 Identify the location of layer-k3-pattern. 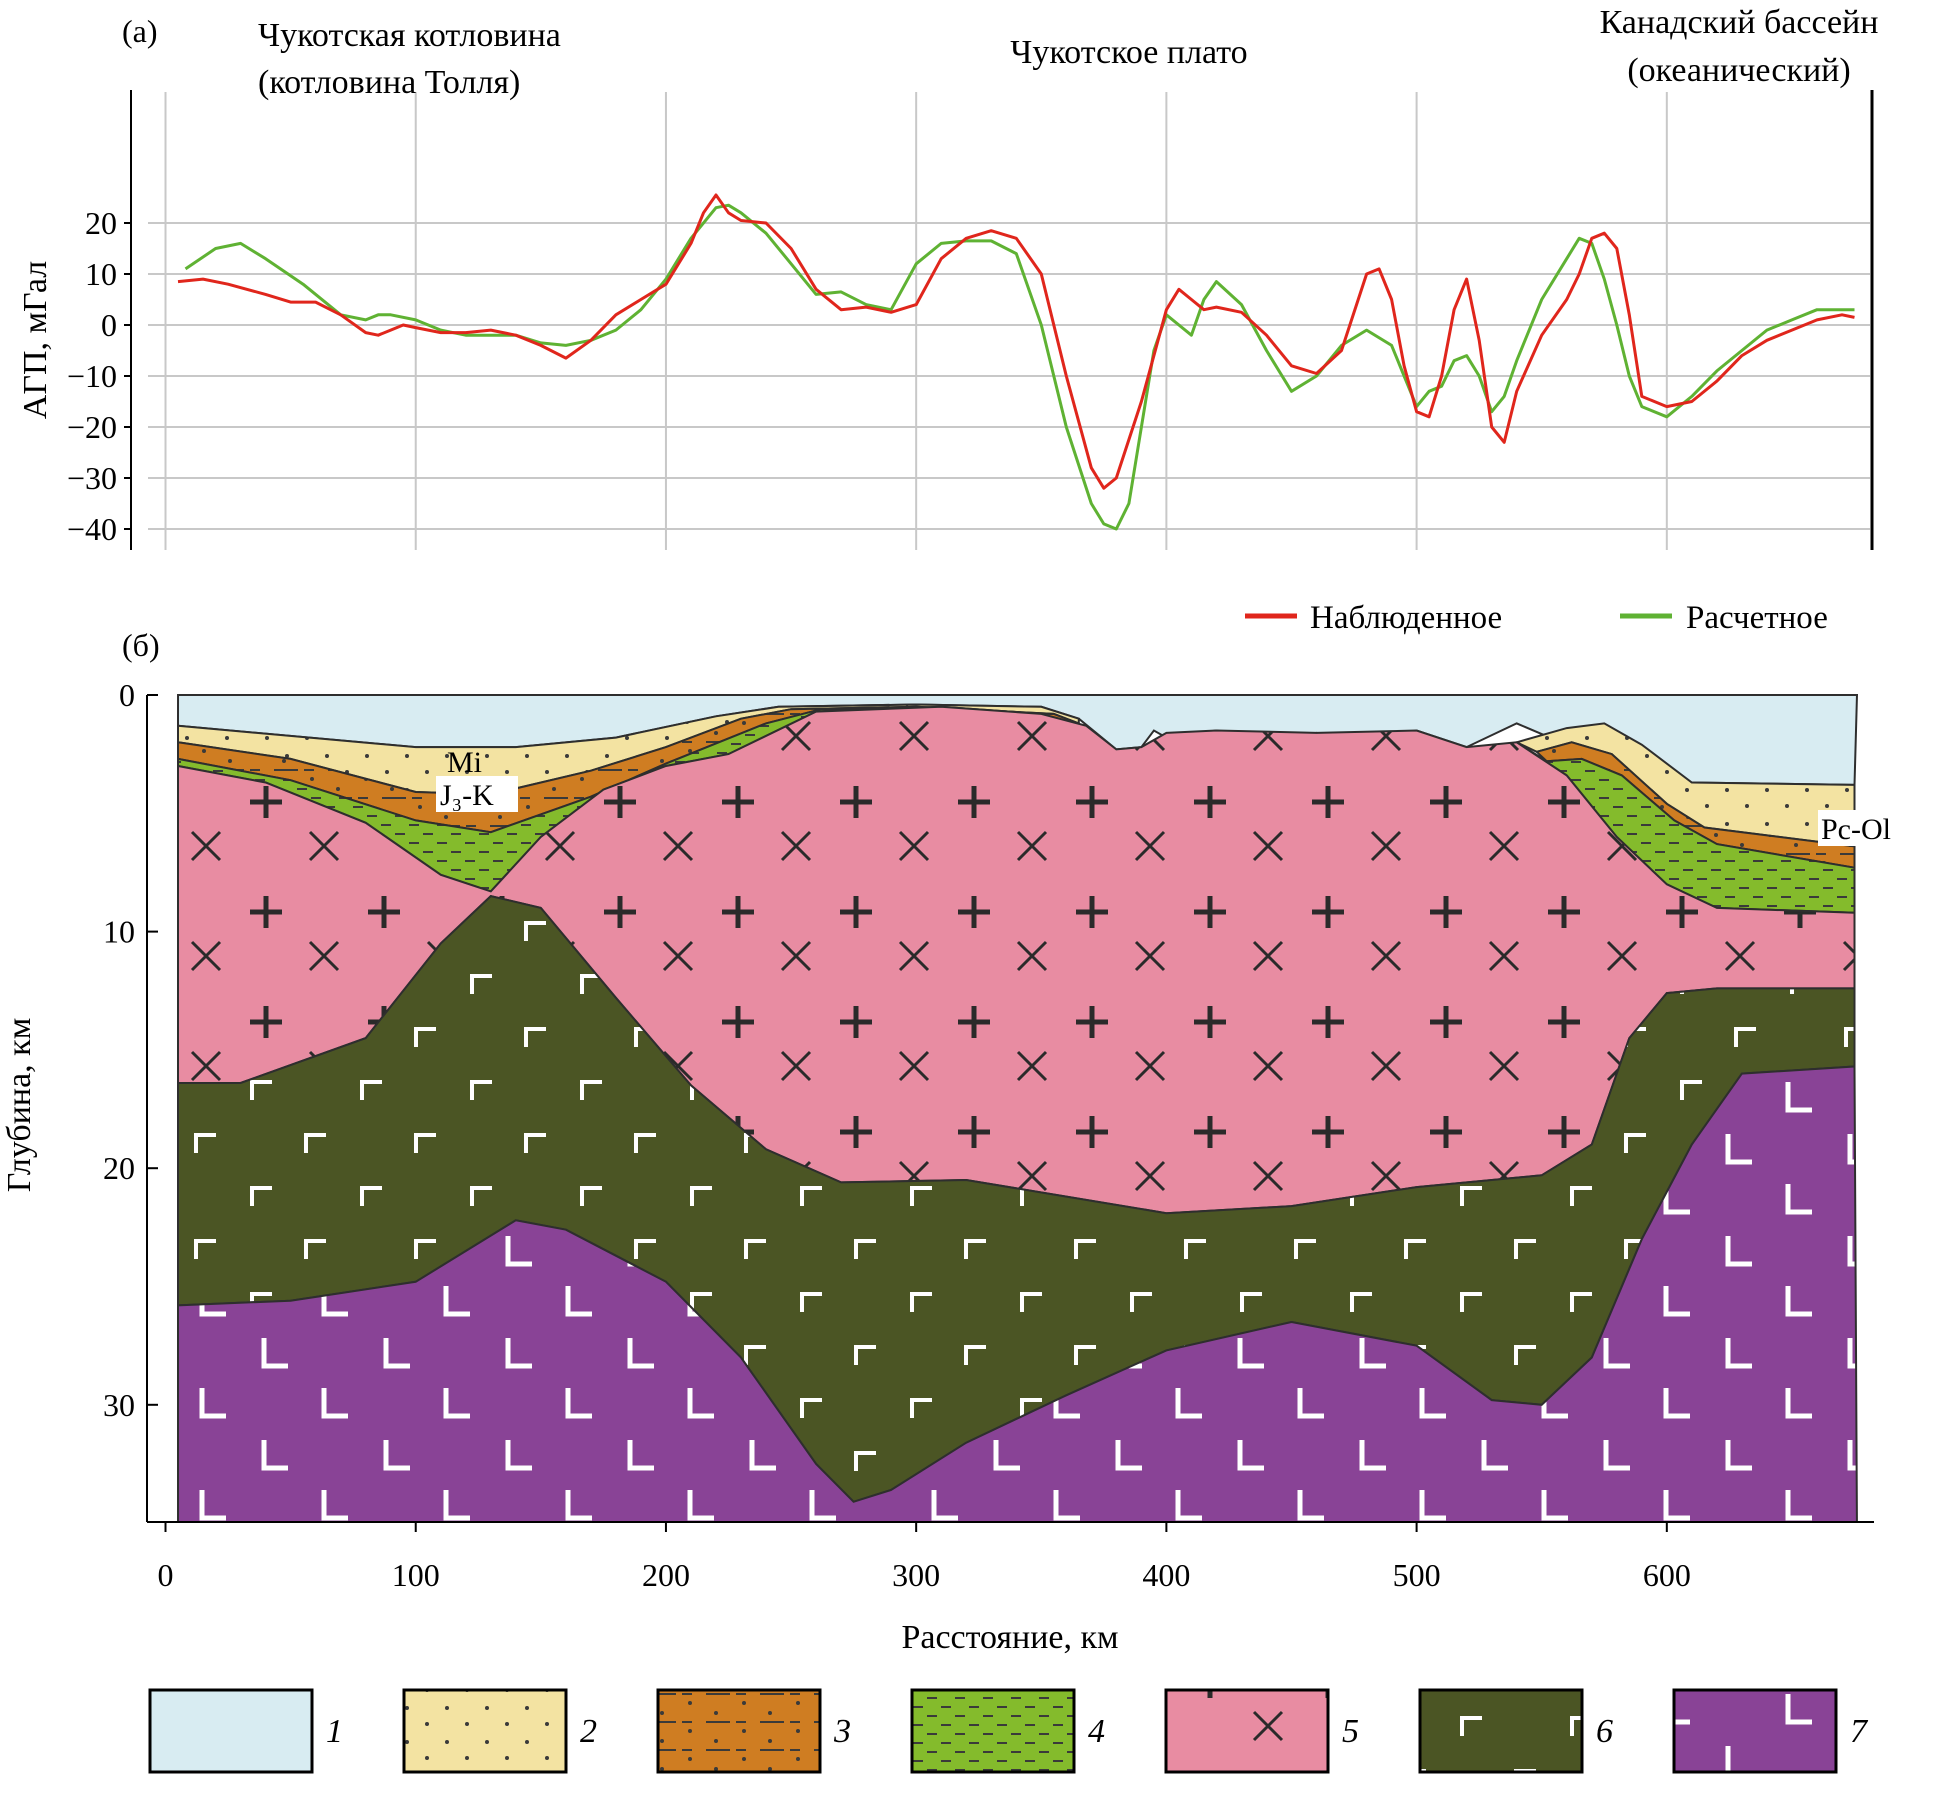
(628, 769).